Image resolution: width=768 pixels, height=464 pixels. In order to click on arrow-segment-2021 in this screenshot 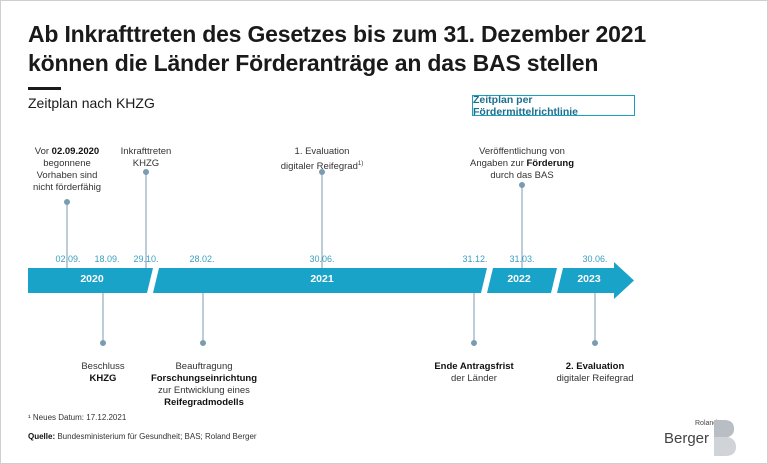, I will do `click(320, 280)`.